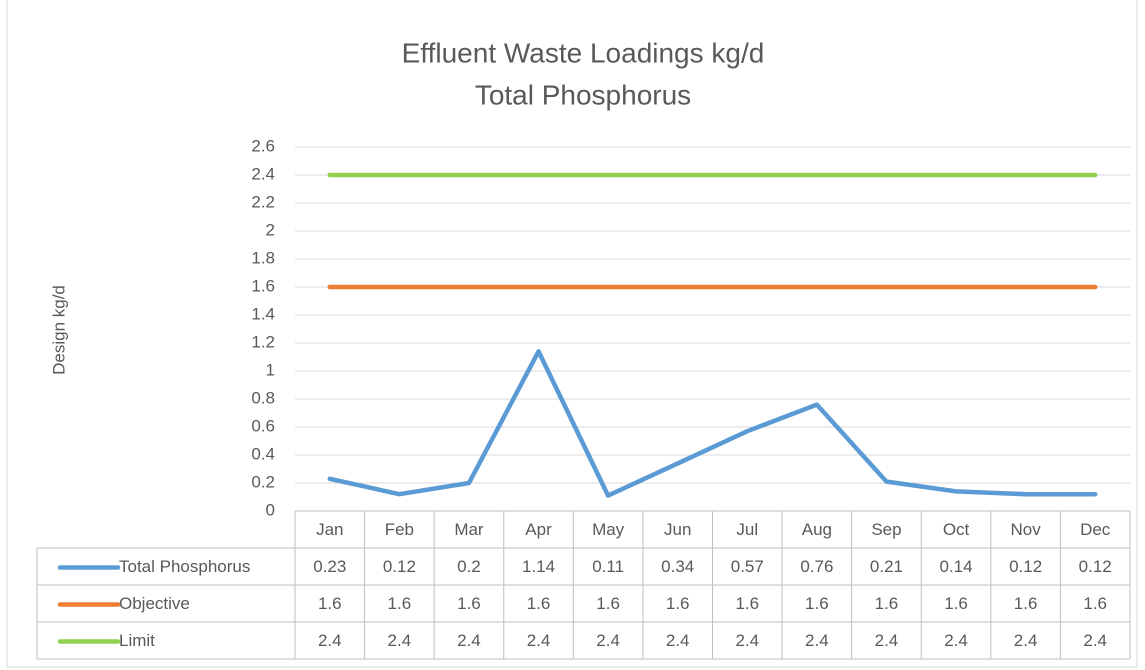  Describe the element at coordinates (469, 566) in the screenshot. I see `table-cell: 0.2` at that location.